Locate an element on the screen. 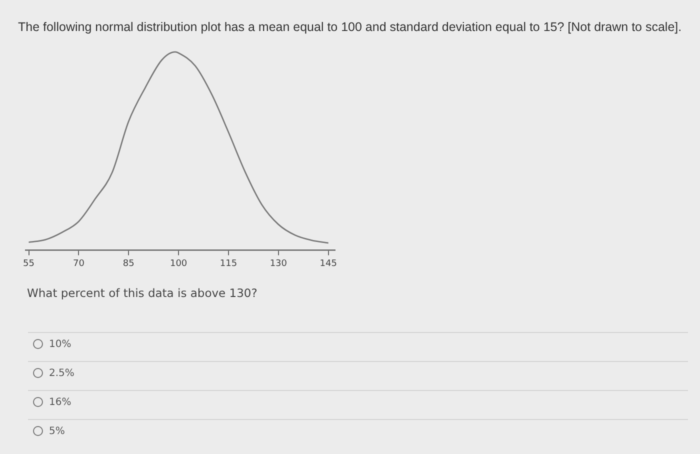 The height and width of the screenshot is (454, 700). text: 16% is located at coordinates (60, 402).